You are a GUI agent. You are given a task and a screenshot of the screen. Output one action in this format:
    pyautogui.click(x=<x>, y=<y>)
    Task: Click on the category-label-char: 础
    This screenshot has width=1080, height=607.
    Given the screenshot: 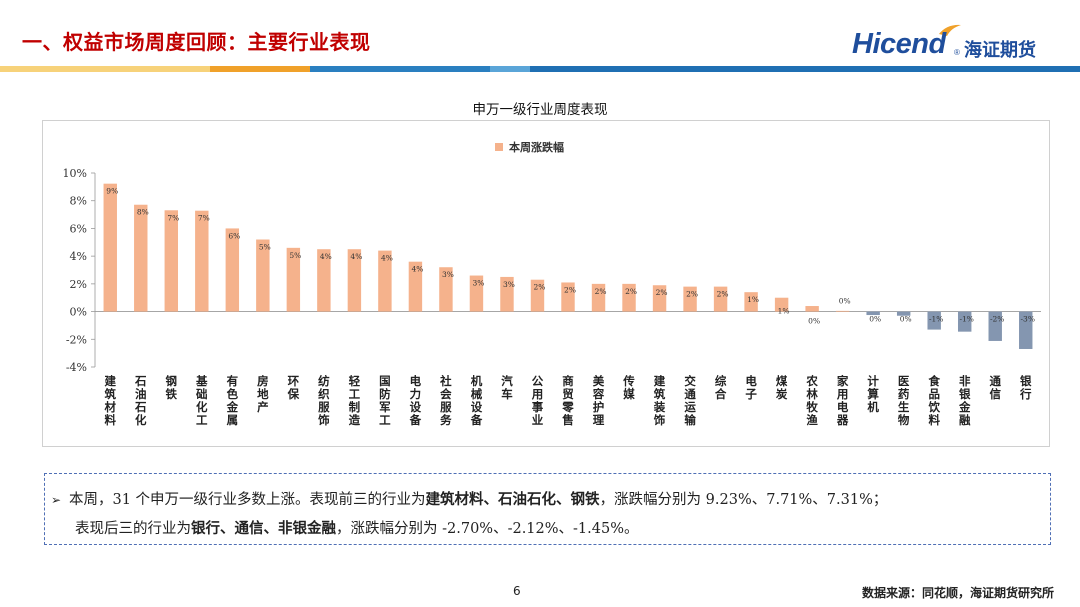 What is the action you would take?
    pyautogui.click(x=202, y=394)
    